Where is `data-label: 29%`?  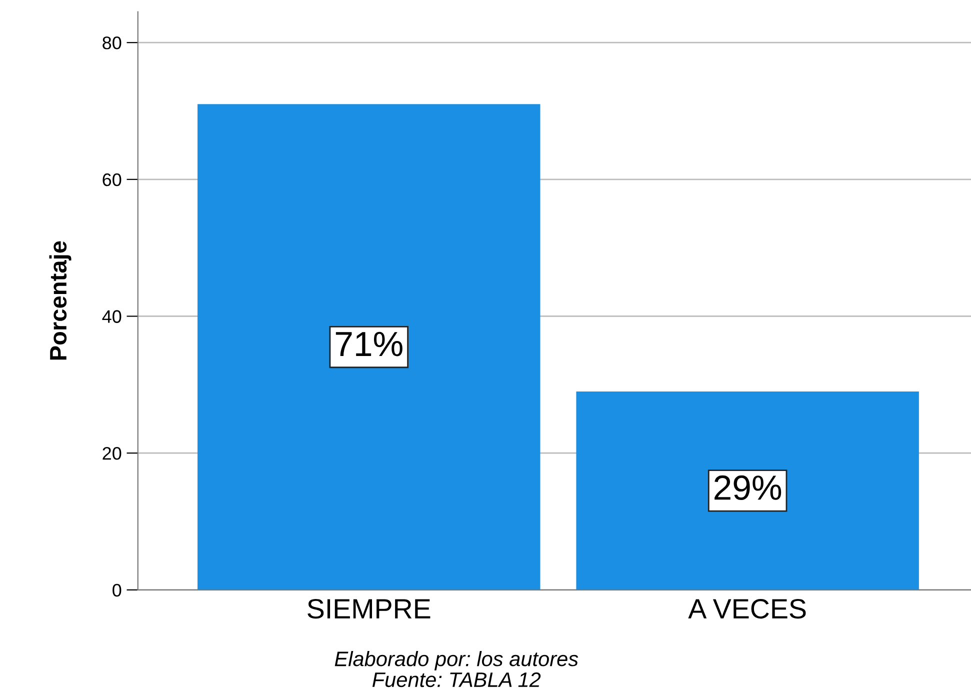 data-label: 29% is located at coordinates (748, 487).